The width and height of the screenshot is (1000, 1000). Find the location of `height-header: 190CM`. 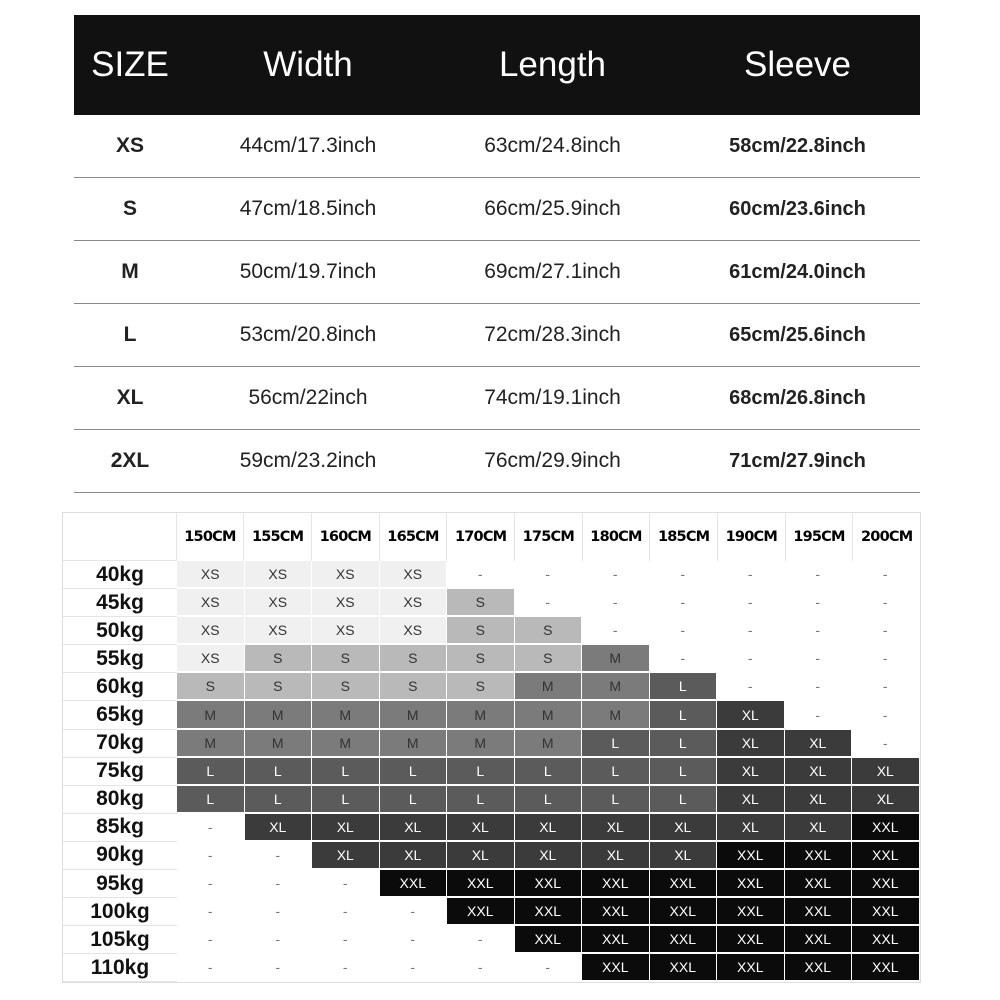

height-header: 190CM is located at coordinates (750, 537).